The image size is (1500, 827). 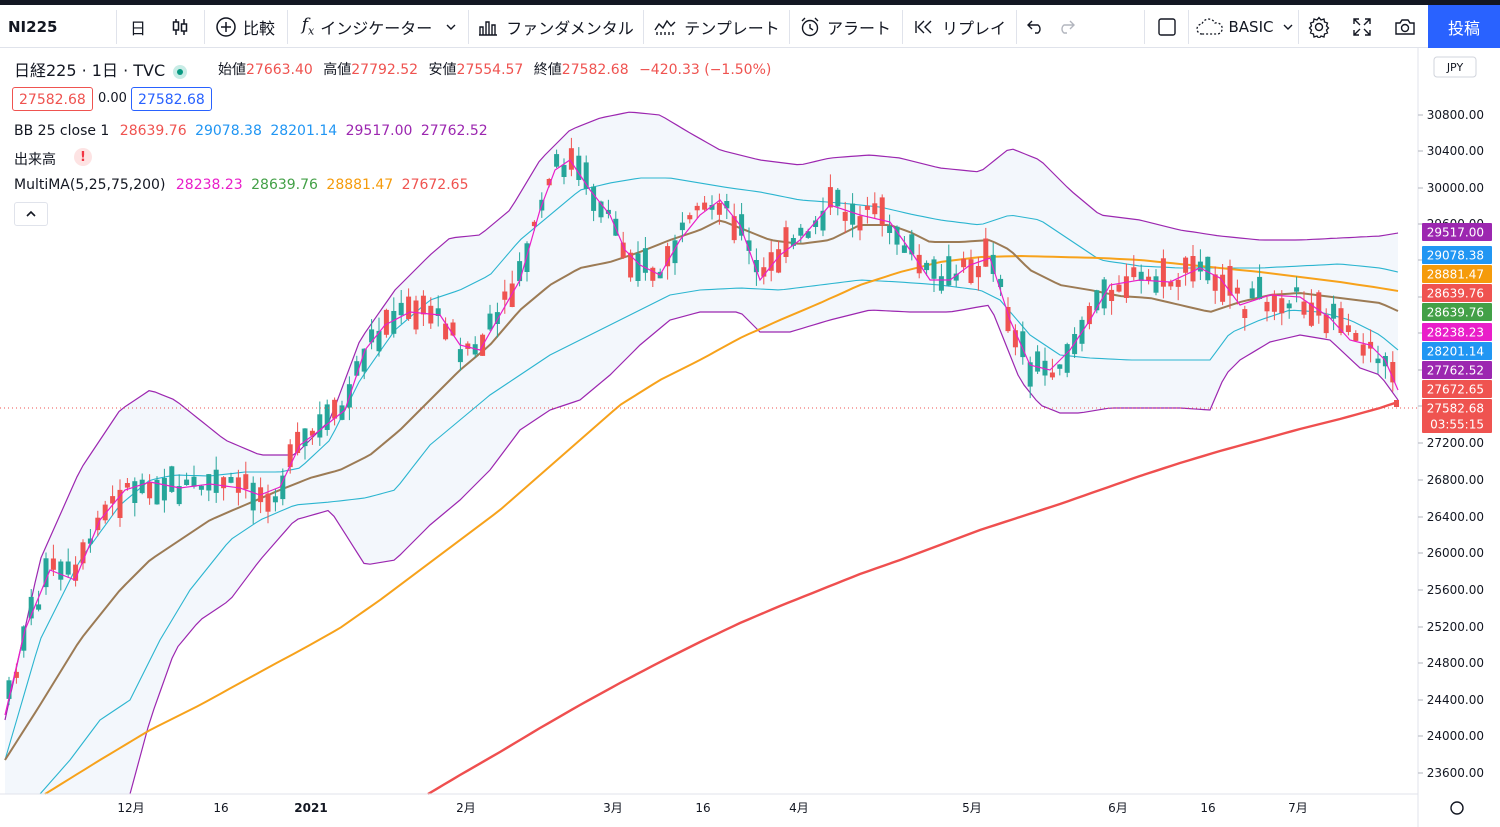 What do you see at coordinates (556, 26) in the screenshot?
I see `fundamentals-button: ファンダメンタル` at bounding box center [556, 26].